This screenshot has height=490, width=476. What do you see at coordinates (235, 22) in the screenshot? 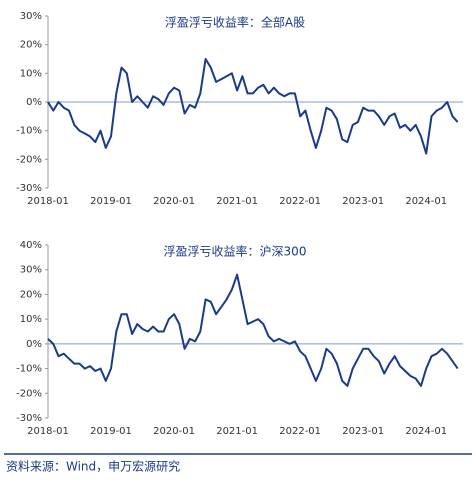
I see `chart-title: 浮盈浮亏收益率：全部A股` at bounding box center [235, 22].